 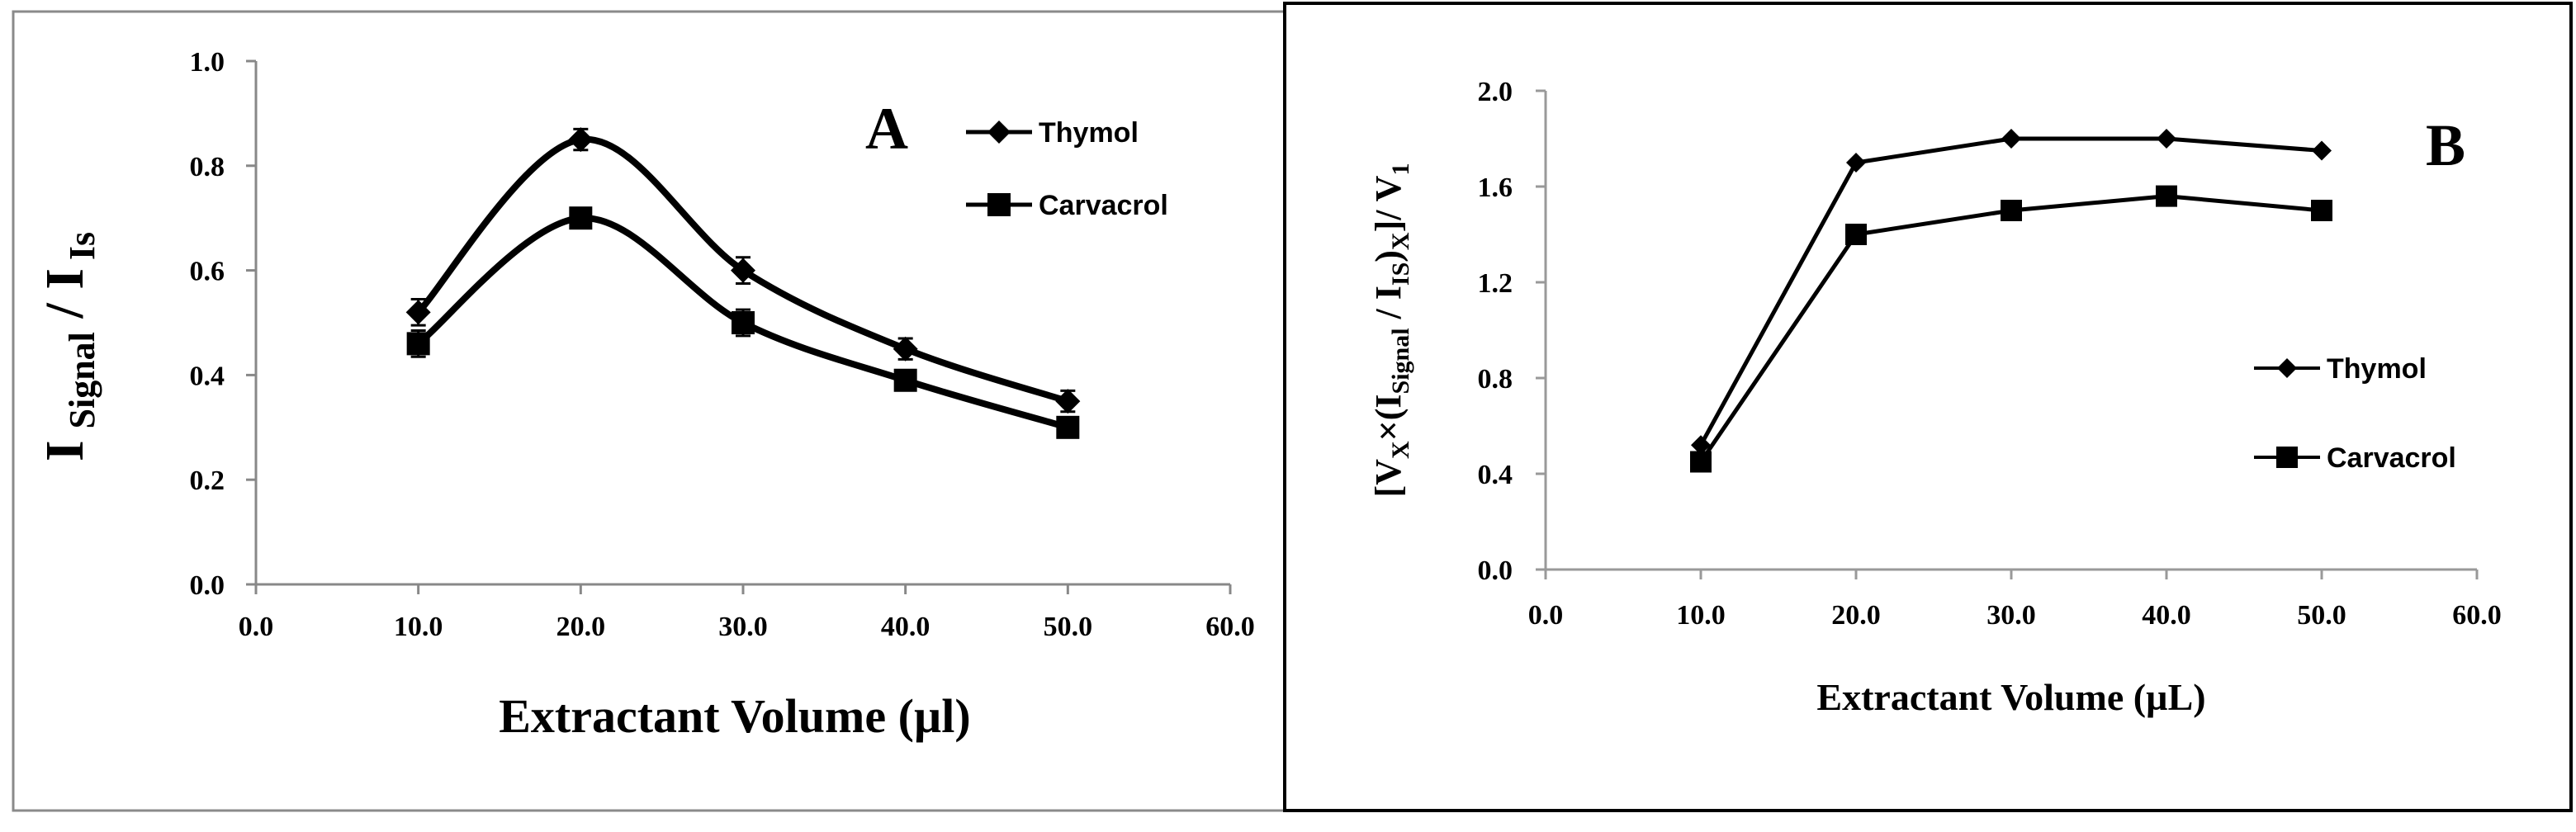 I want to click on chart-a-x-tick-labels: 0.0 10.0 20.0 30.0 40.0 50.0 60.0, so click(x=747, y=627).